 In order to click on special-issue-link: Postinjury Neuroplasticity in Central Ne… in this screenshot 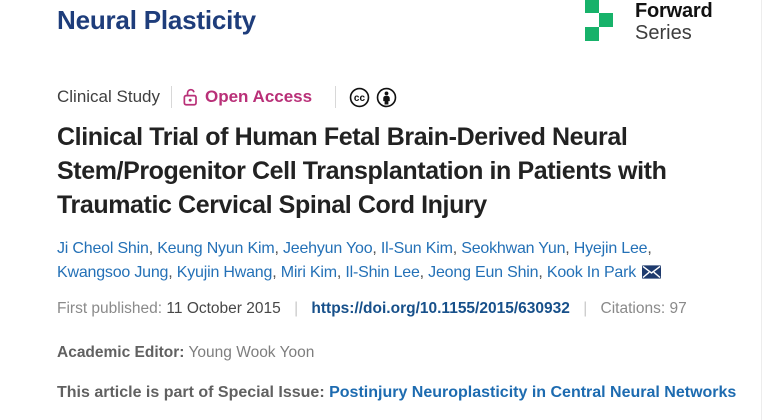, I will do `click(533, 392)`.